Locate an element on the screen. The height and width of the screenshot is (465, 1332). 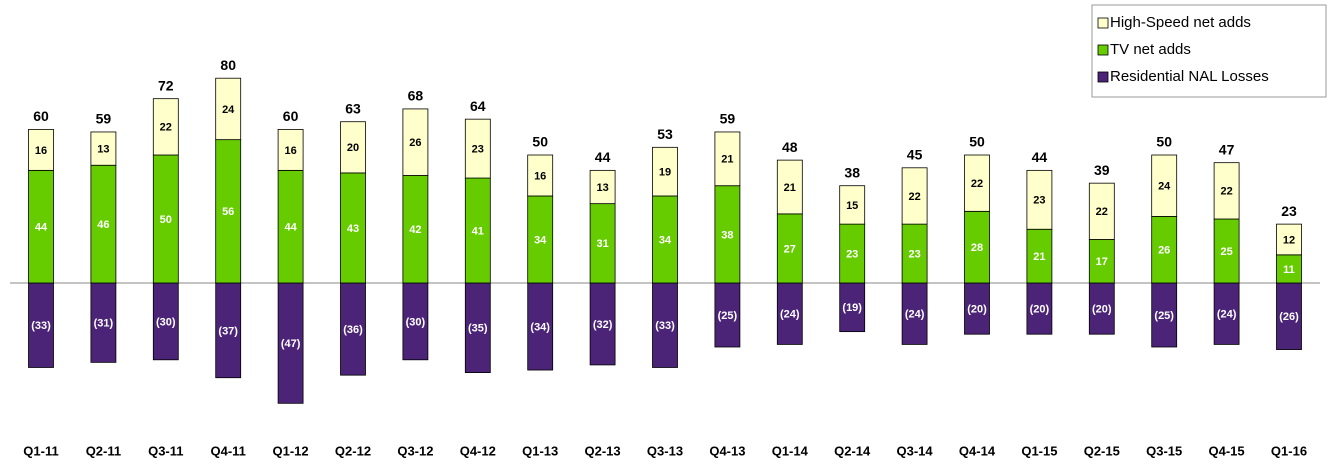
total-label: 80 is located at coordinates (228, 65).